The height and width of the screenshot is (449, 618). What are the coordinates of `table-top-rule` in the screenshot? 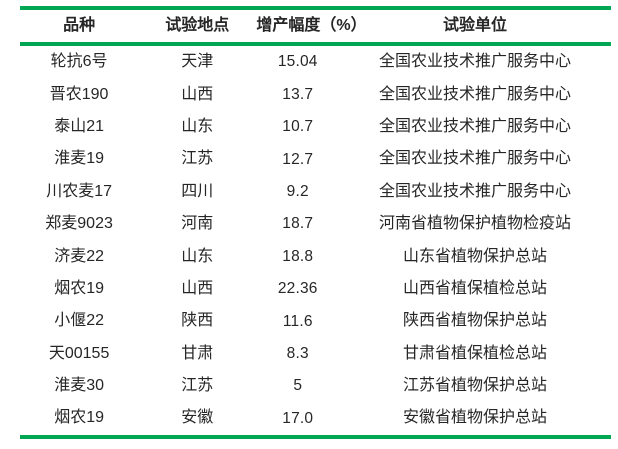 It's located at (315, 8).